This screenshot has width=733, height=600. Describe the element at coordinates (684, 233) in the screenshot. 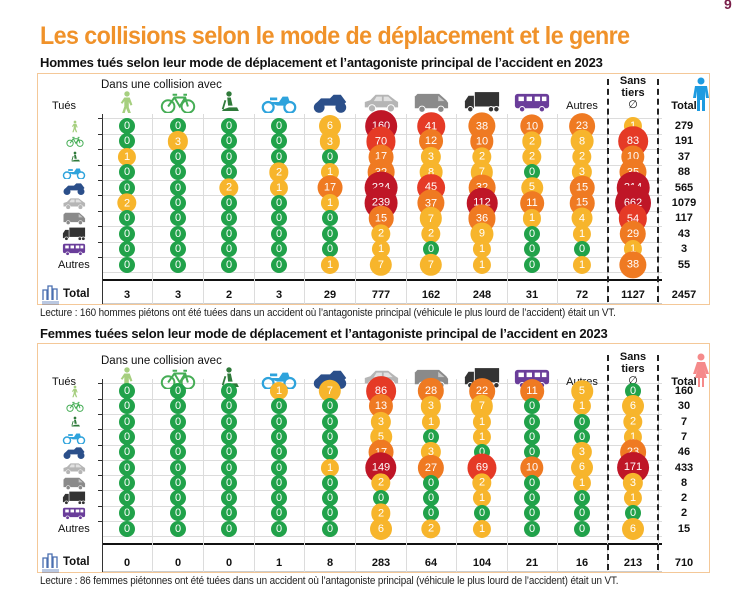

I see `row-total: 43` at that location.